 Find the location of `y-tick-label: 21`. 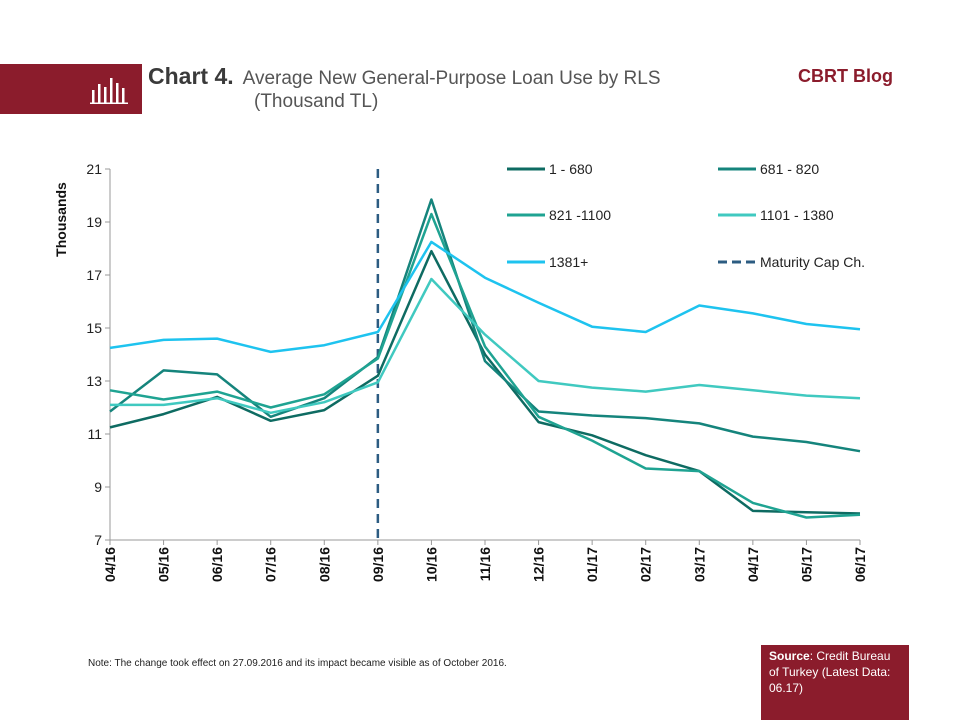

y-tick-label: 21 is located at coordinates (94, 169).